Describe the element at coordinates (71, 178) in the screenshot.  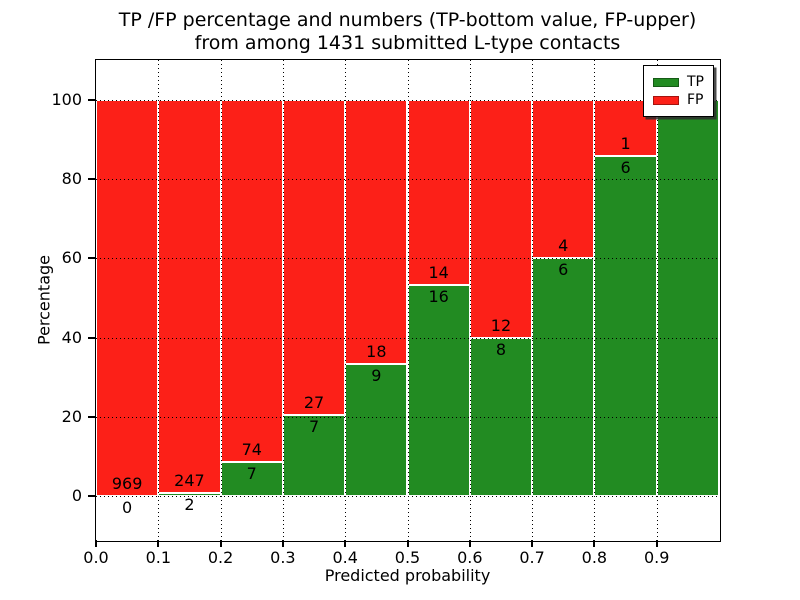
I see `y-tick-label: 80` at that location.